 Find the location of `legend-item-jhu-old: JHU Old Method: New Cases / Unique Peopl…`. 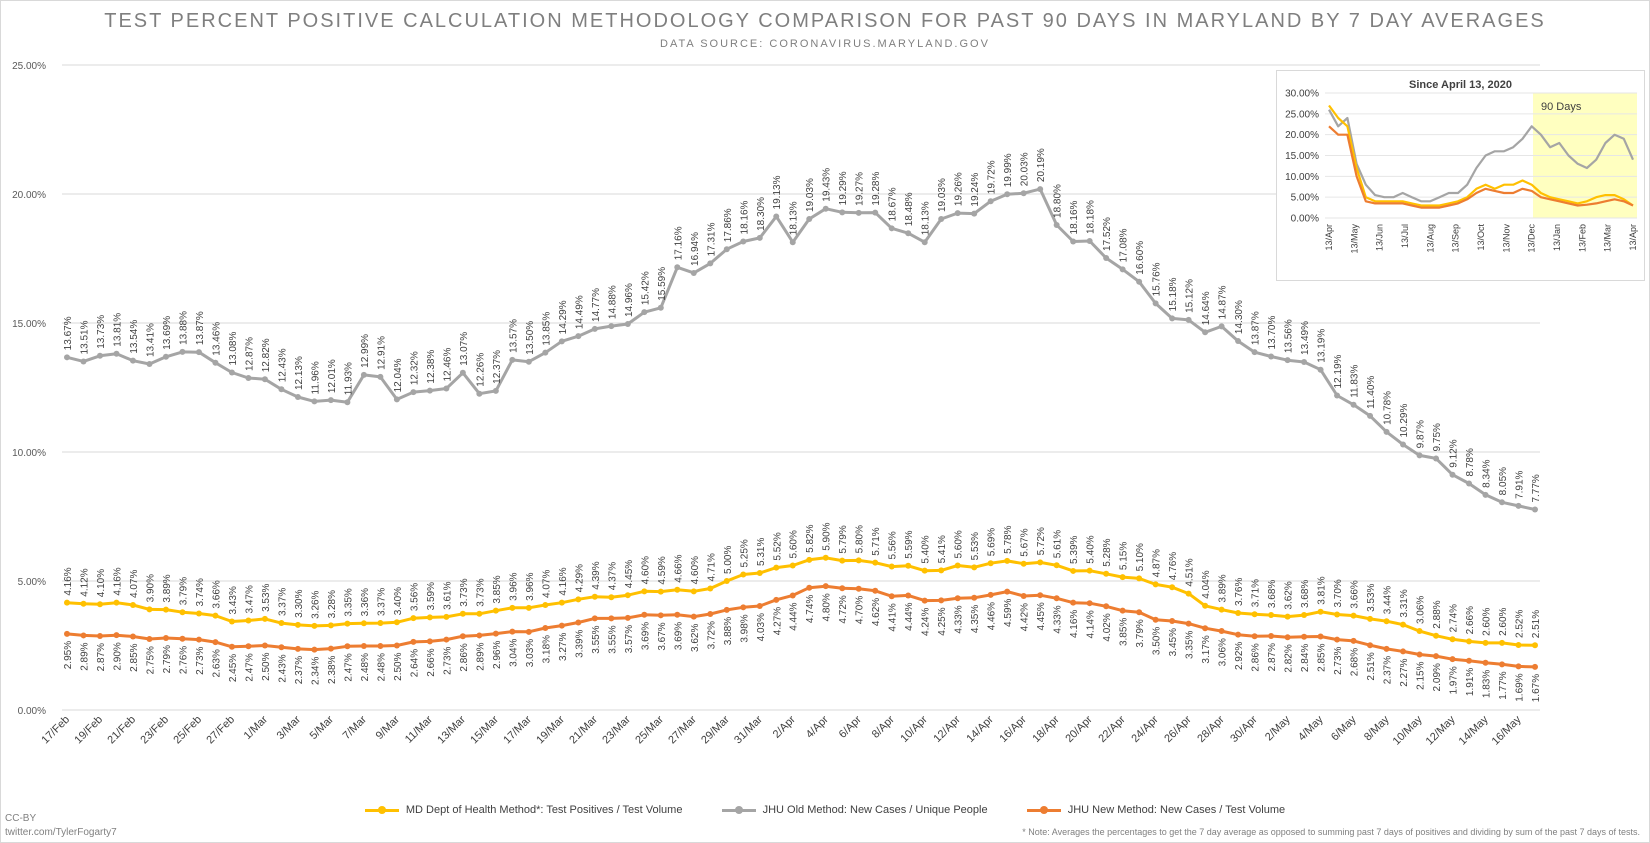

legend-item-jhu-old: JHU Old Method: New Cases / Unique Peopl… is located at coordinates (854, 810).